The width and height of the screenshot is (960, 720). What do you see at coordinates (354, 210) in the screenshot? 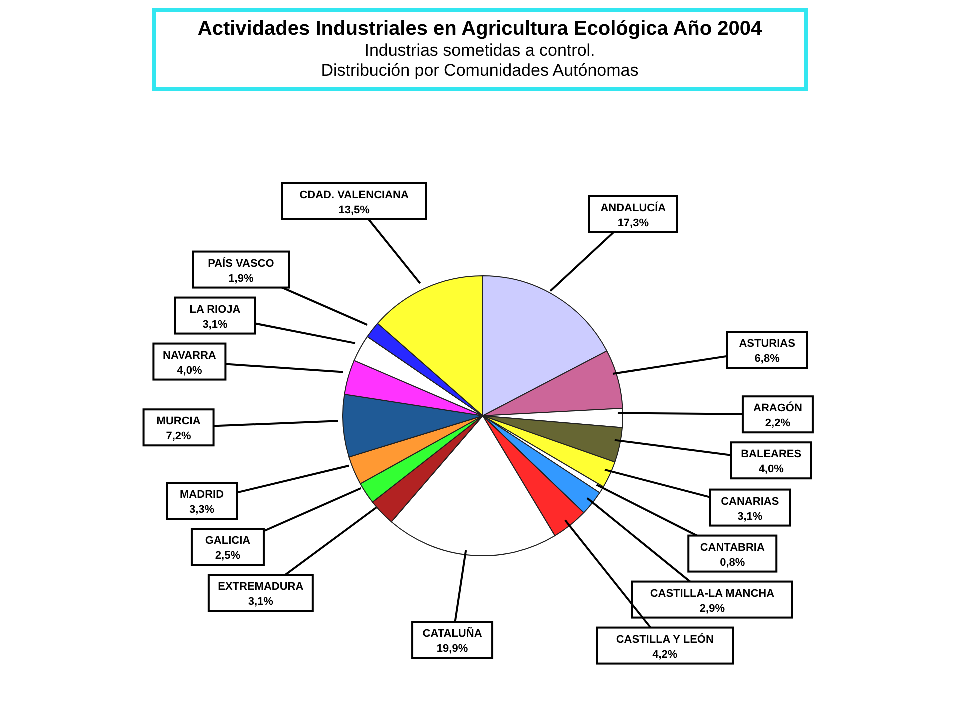
I see `data-label: 13,5%` at bounding box center [354, 210].